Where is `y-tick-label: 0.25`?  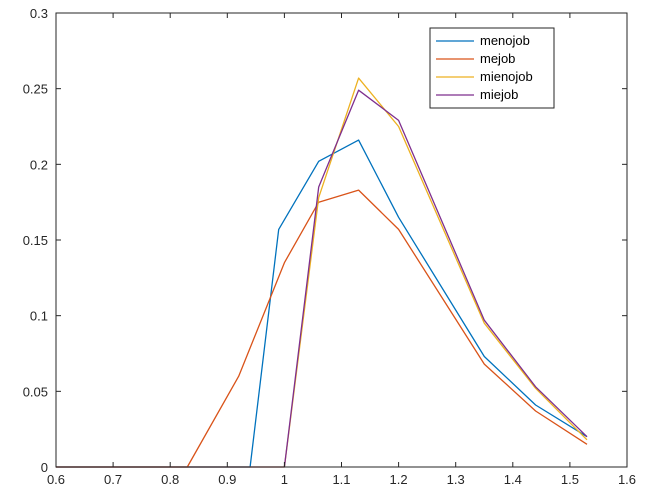 y-tick-label: 0.25 is located at coordinates (35, 89).